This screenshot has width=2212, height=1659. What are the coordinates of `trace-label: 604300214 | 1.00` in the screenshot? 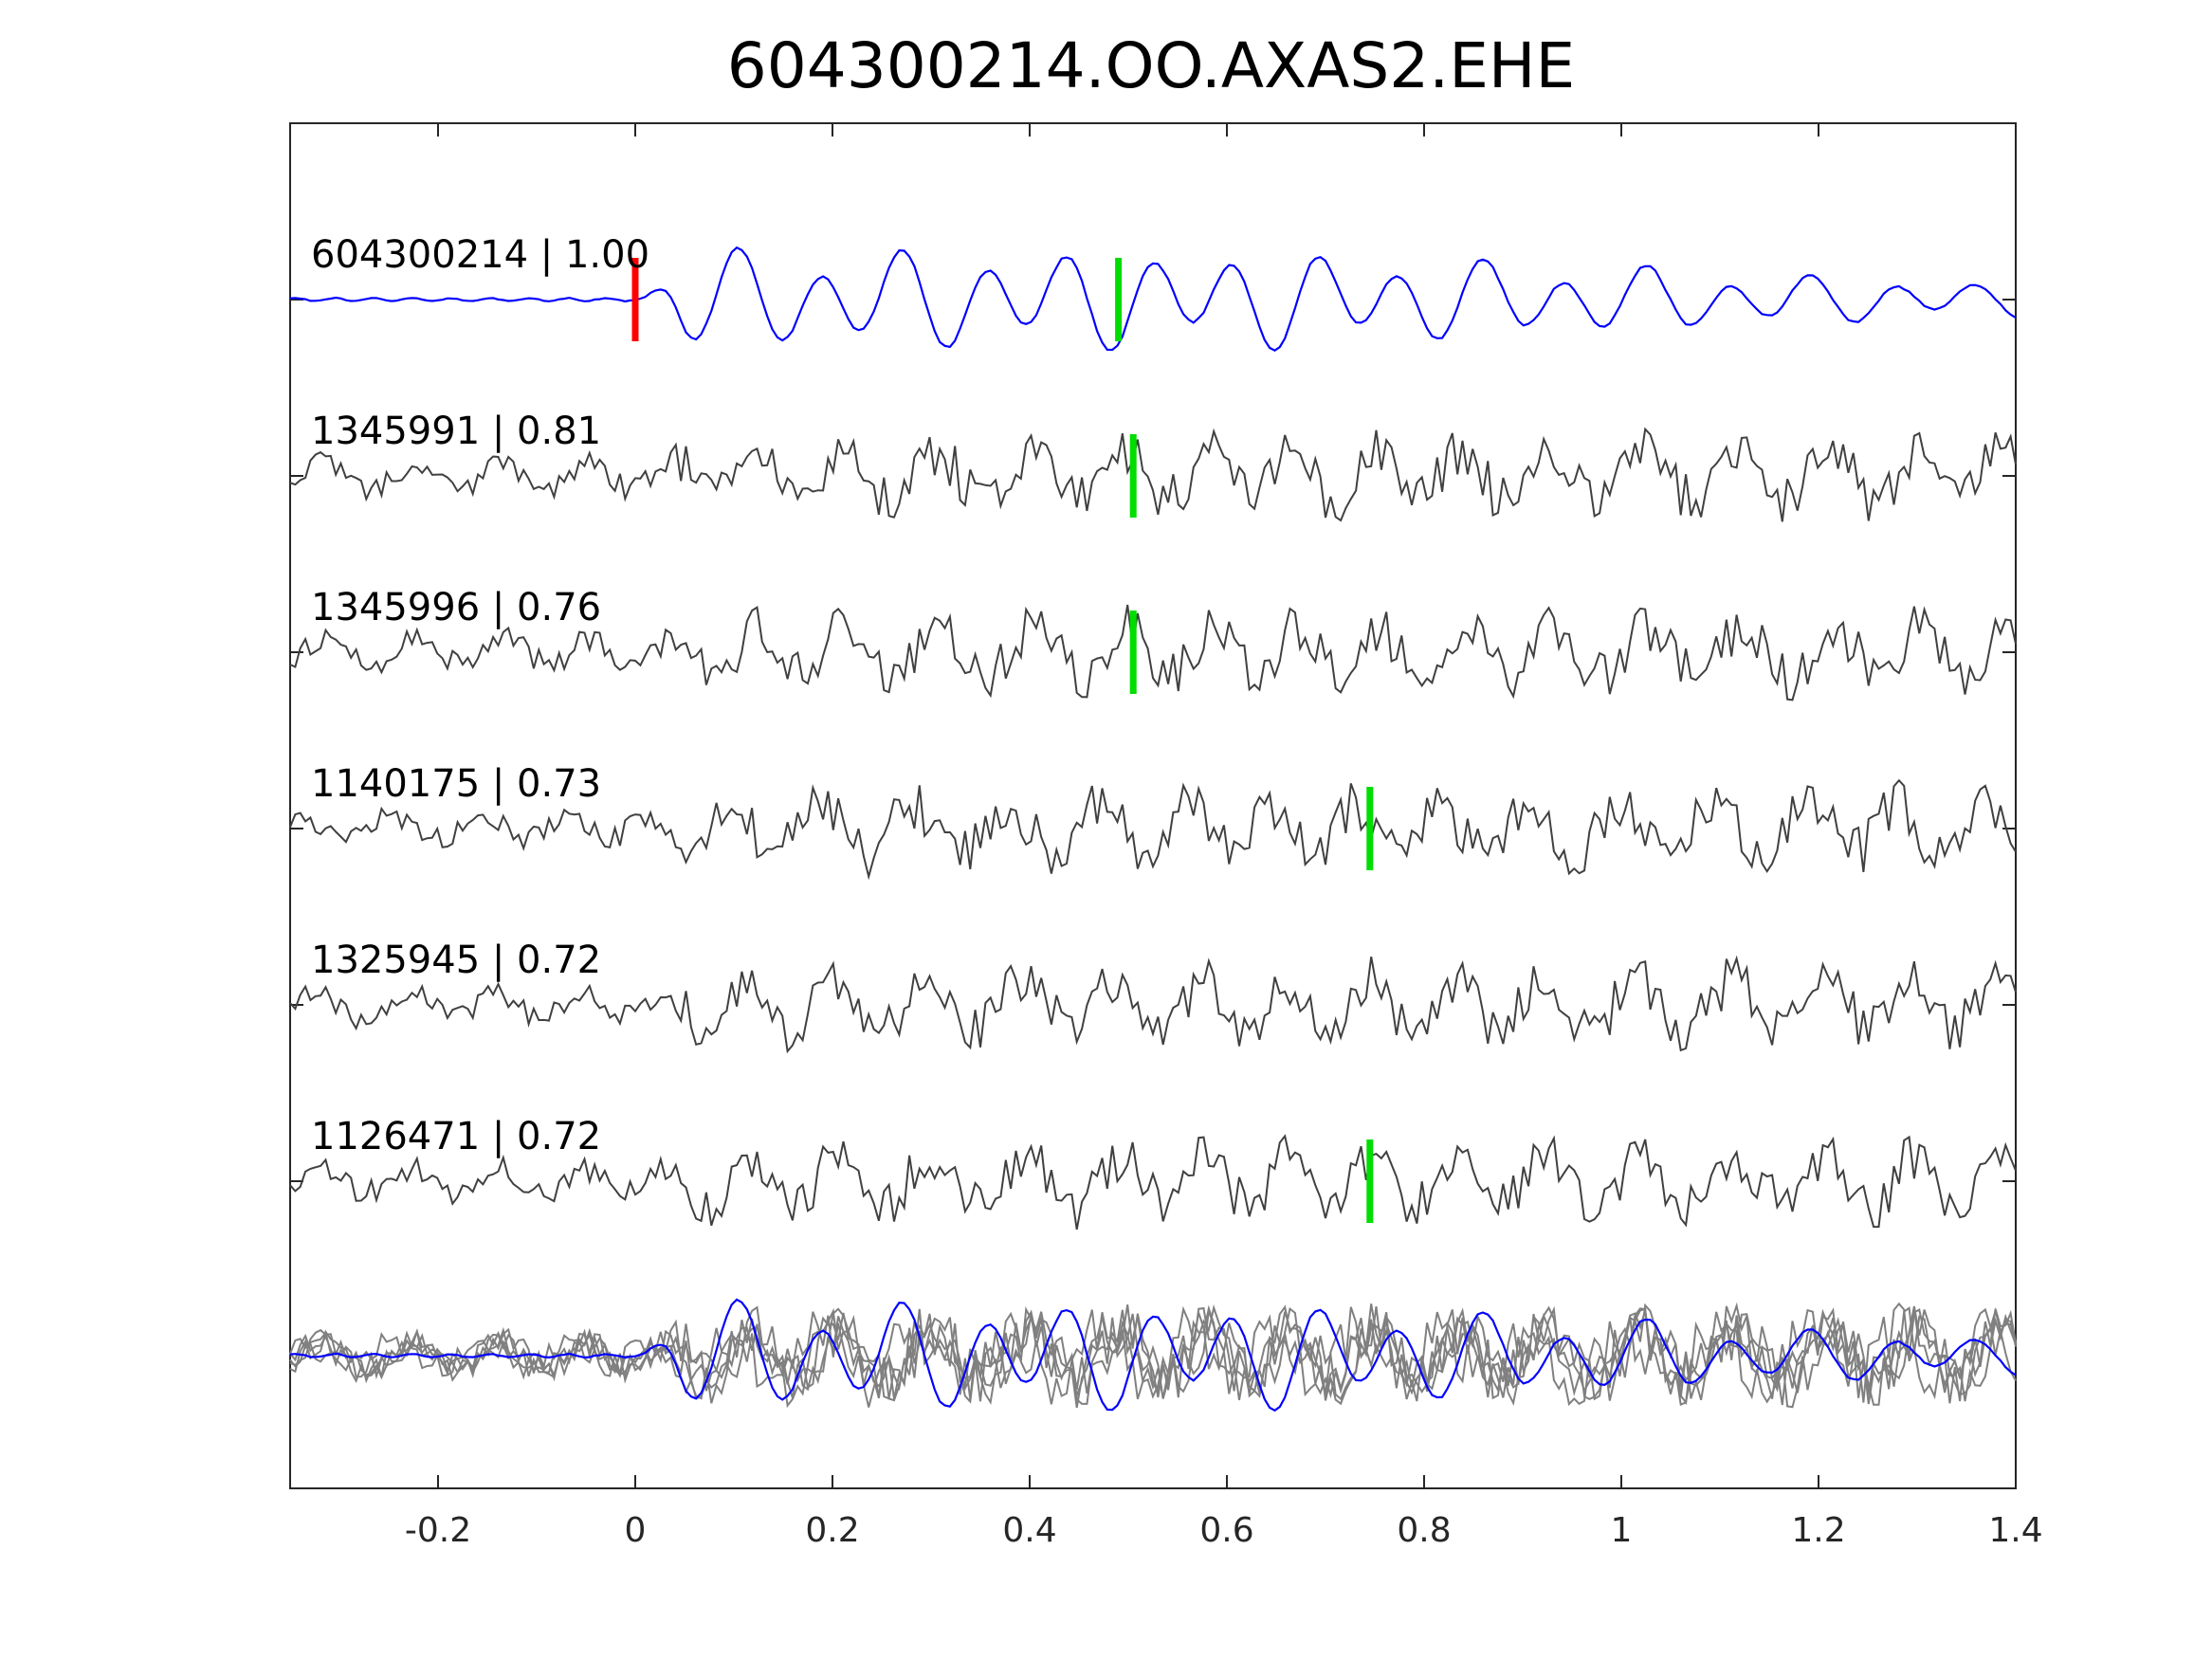 It's located at (480, 255).